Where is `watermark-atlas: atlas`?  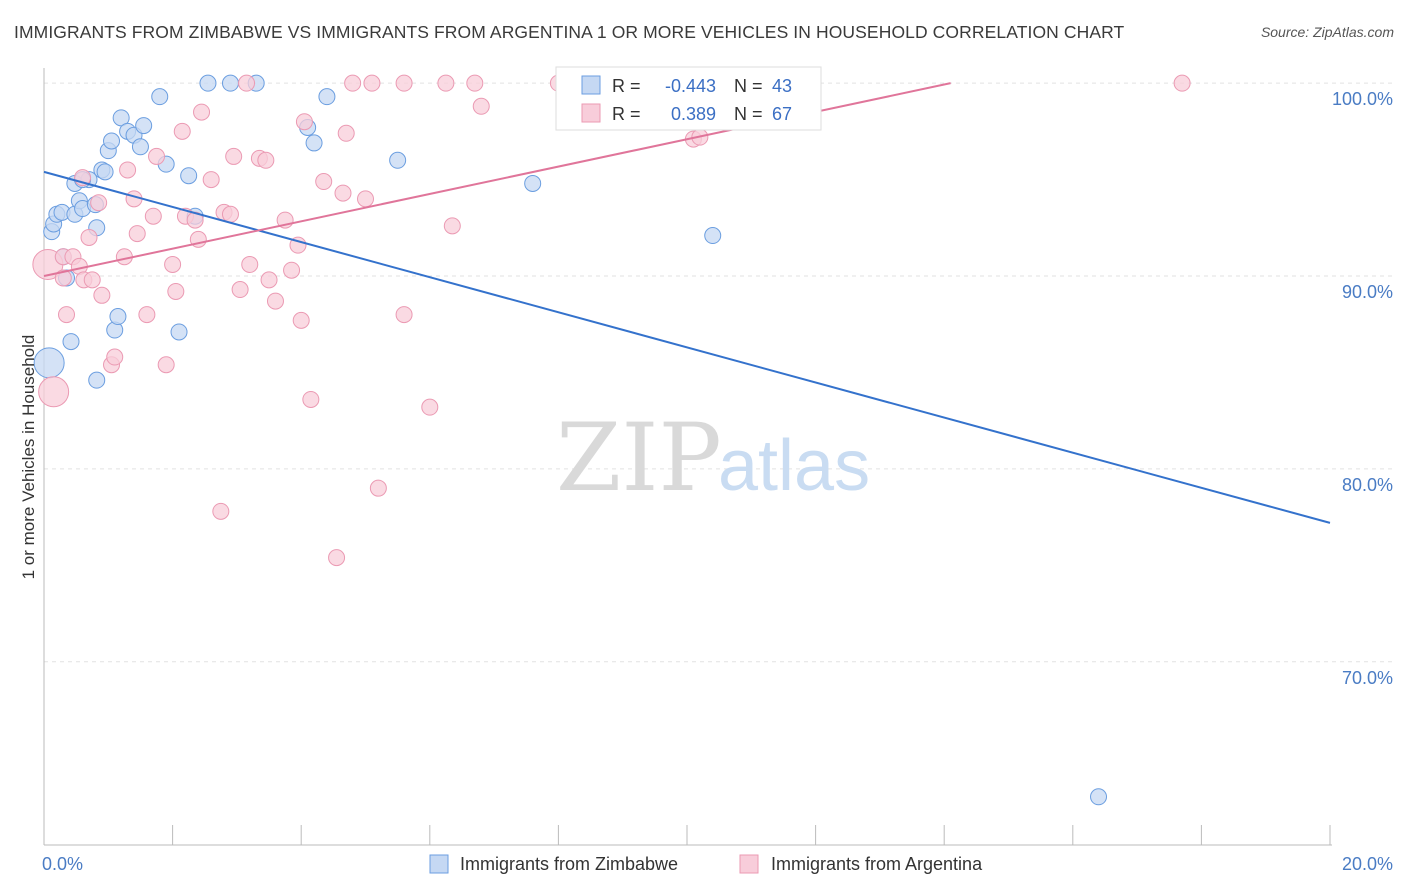
watermark-atlas: atlas is located at coordinates (794, 466).